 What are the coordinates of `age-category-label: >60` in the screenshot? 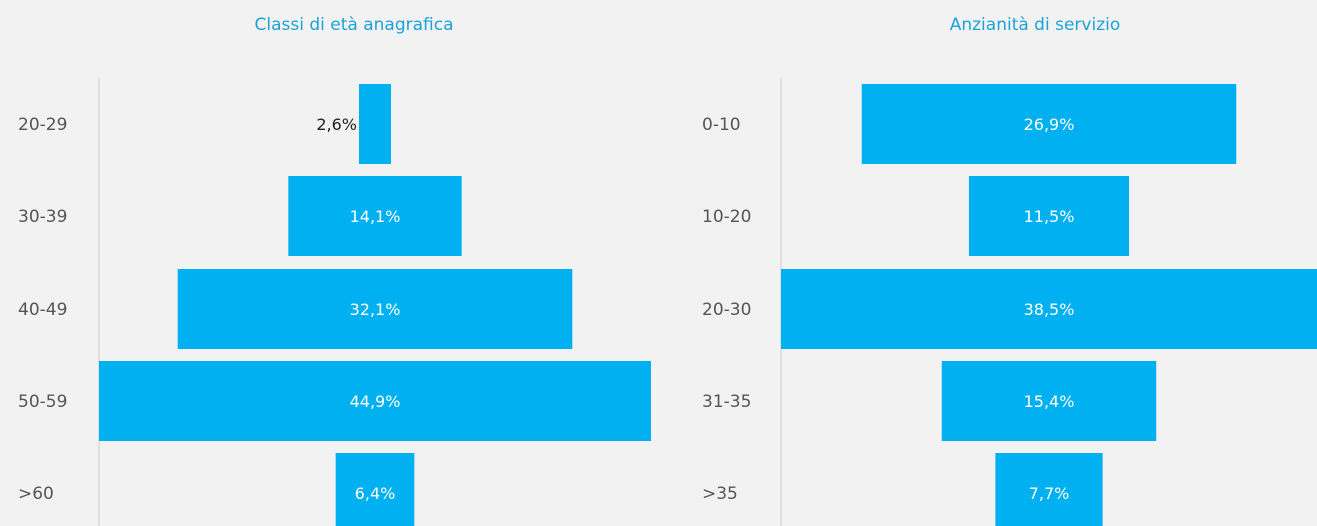 It's located at (36, 494).